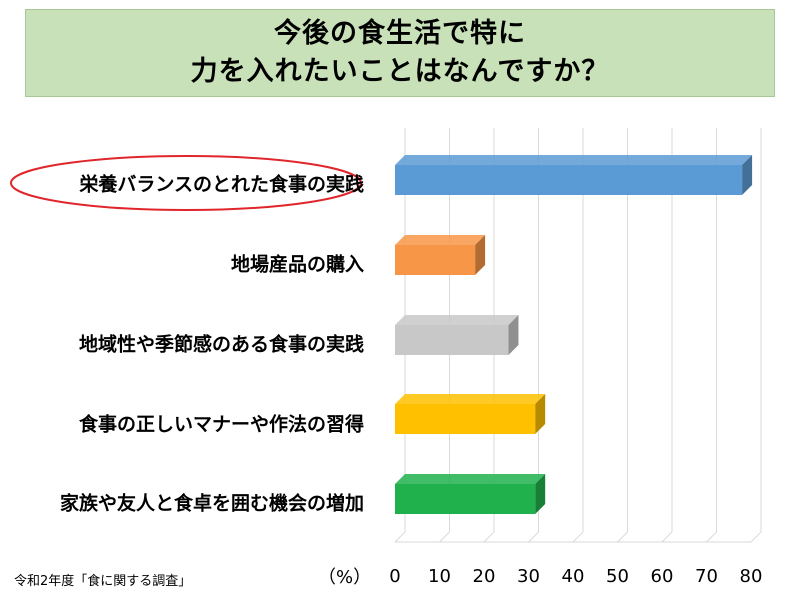  What do you see at coordinates (394, 576) in the screenshot?
I see `x-tick-label: 0` at bounding box center [394, 576].